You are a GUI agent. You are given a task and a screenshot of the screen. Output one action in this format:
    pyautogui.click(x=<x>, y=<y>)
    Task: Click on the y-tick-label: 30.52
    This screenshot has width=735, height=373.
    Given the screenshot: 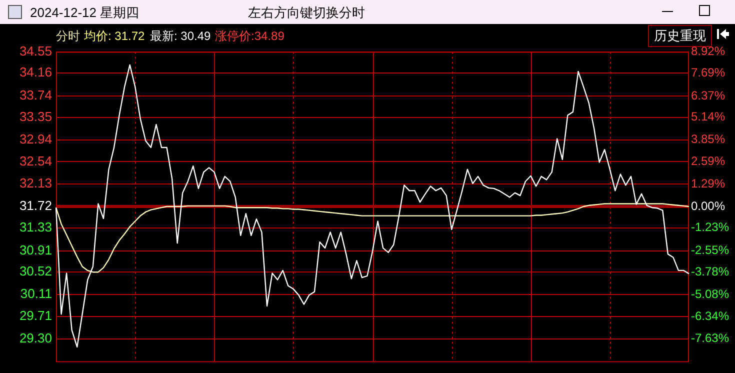 What is the action you would take?
    pyautogui.click(x=35, y=271)
    